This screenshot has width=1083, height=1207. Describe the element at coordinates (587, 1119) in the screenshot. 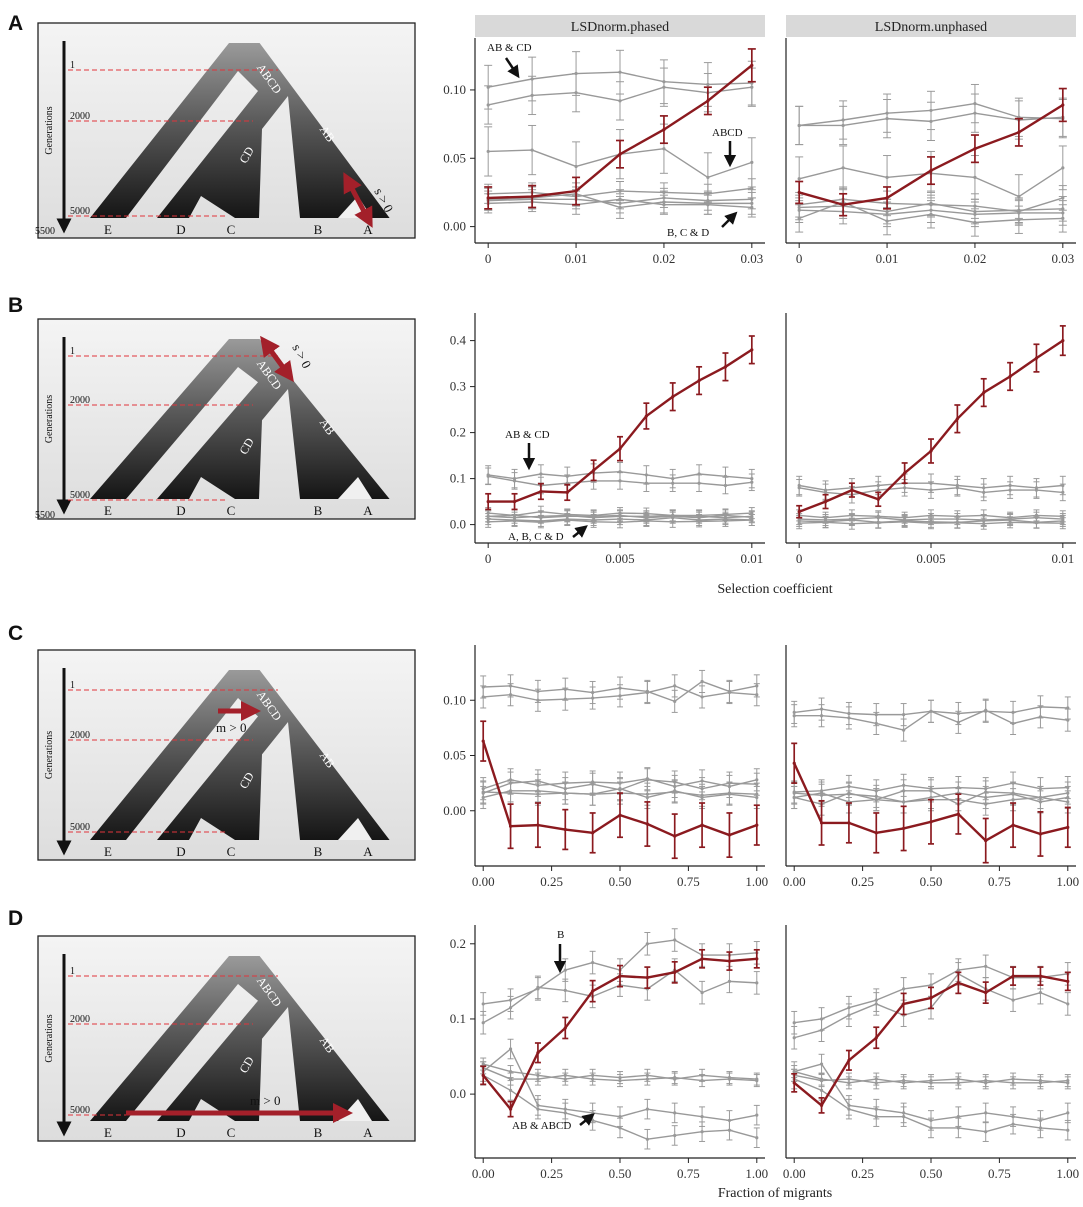

I see `annotation-ab-abcd-arrow` at that location.